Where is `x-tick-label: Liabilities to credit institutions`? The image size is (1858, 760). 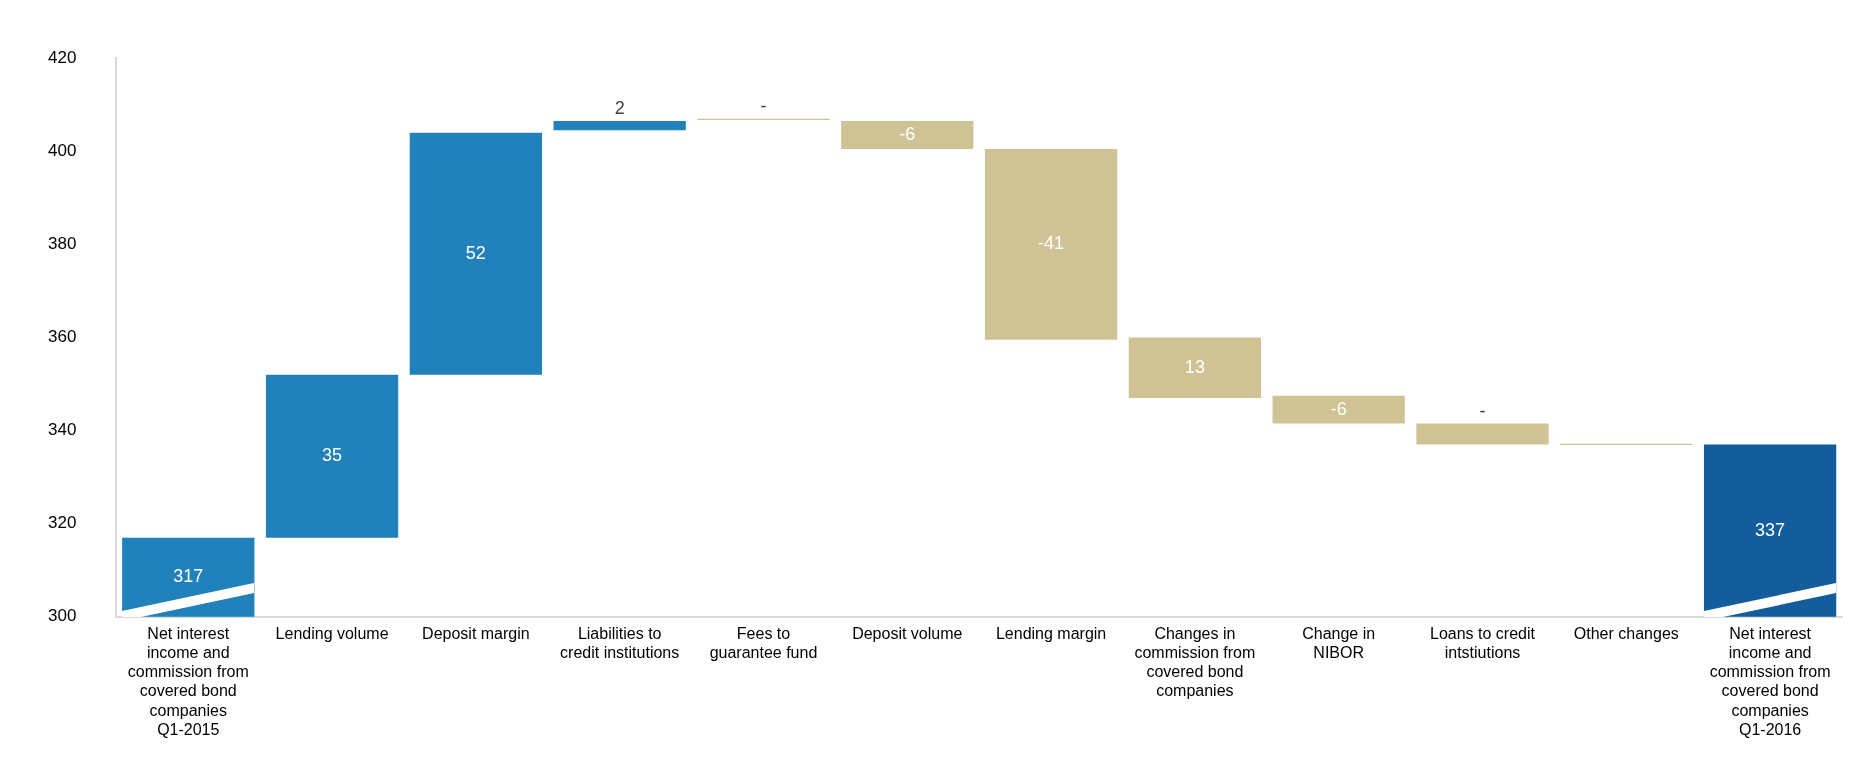 x-tick-label: Liabilities to credit institutions is located at coordinates (620, 643).